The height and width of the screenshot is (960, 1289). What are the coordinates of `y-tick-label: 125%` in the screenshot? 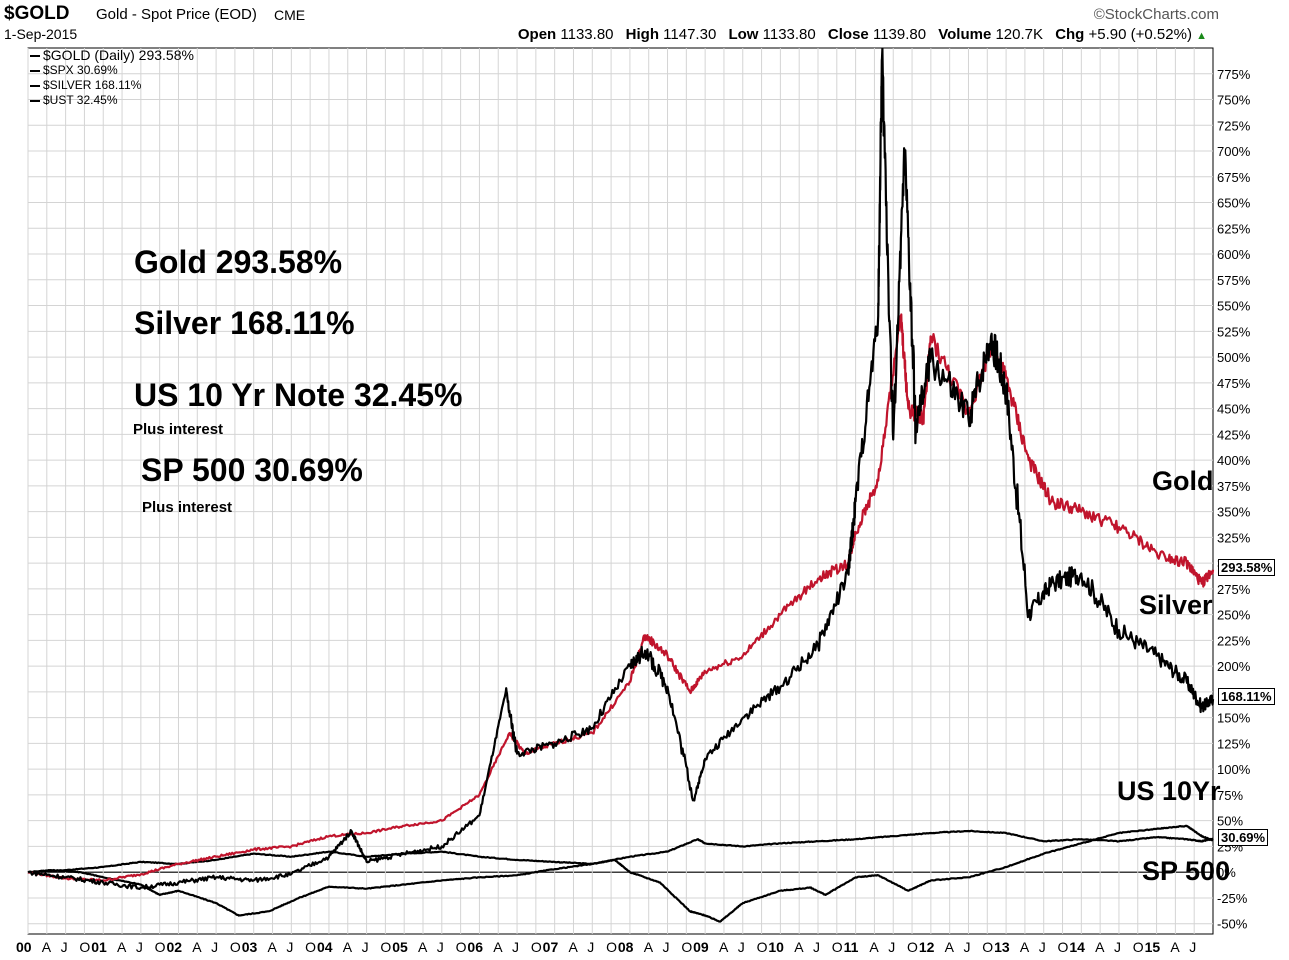 It's located at (1234, 743).